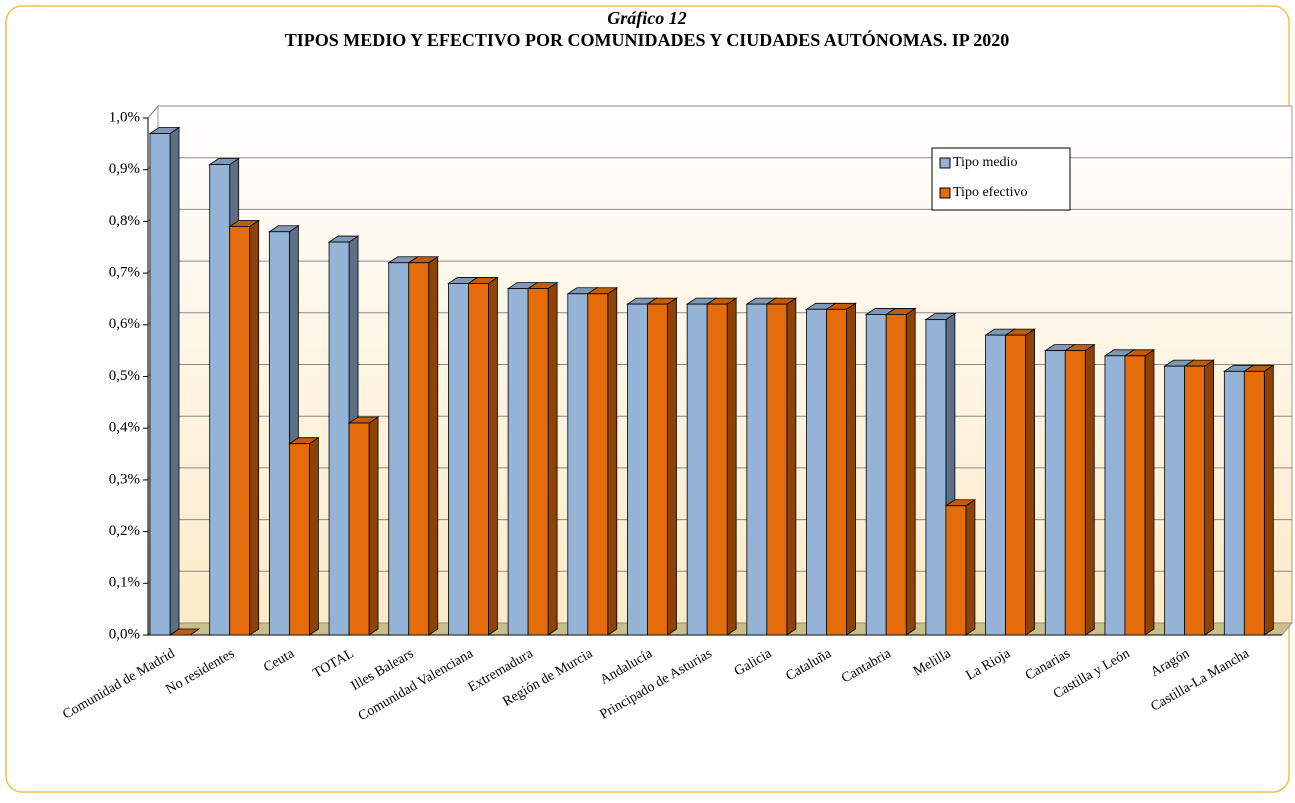  What do you see at coordinates (1001, 179) in the screenshot?
I see `legend` at bounding box center [1001, 179].